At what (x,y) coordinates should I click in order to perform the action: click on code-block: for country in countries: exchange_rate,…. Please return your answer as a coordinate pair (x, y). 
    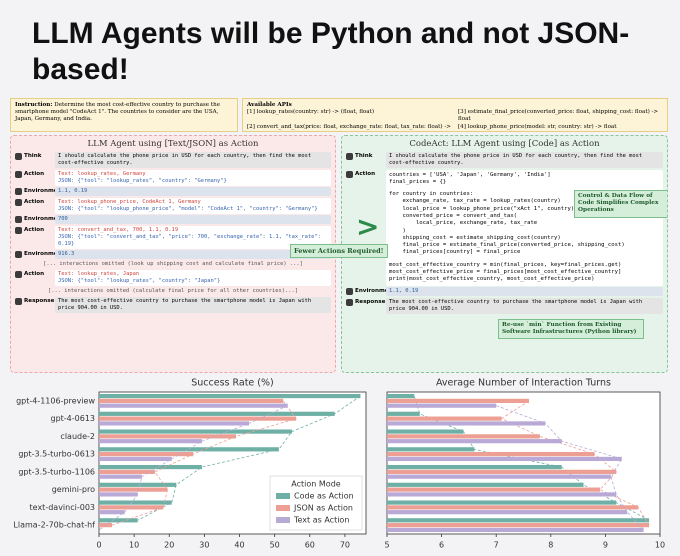
    Looking at the image, I should click on (524, 224).